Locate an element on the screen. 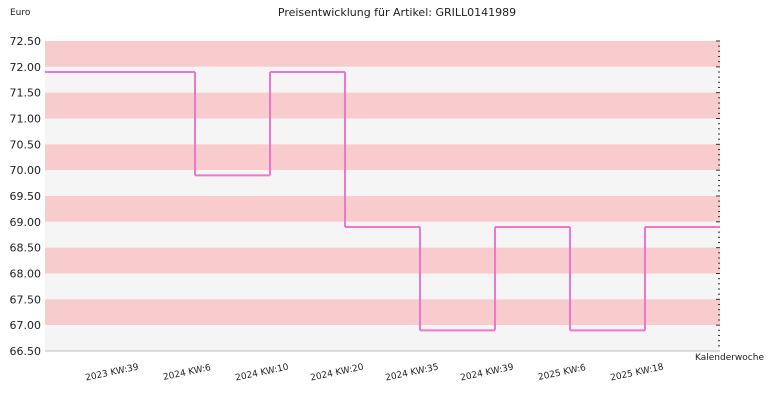 The image size is (770, 400). y-tick-label: 69.50 is located at coordinates (26, 196).